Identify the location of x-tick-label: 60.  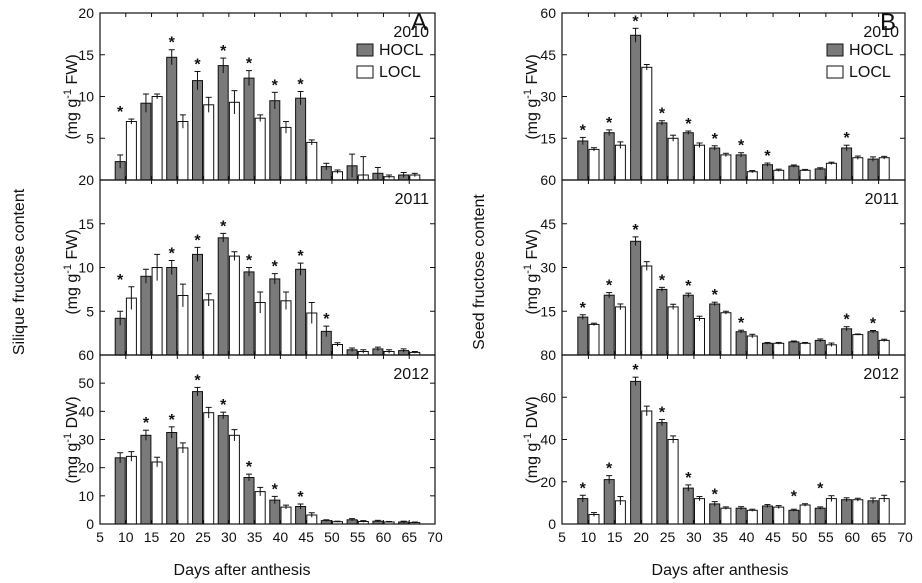
(384, 537).